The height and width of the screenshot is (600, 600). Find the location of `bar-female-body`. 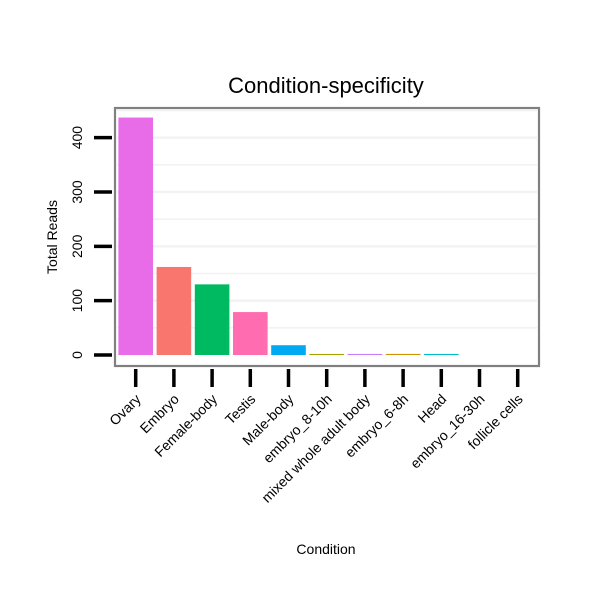

bar-female-body is located at coordinates (212, 319).